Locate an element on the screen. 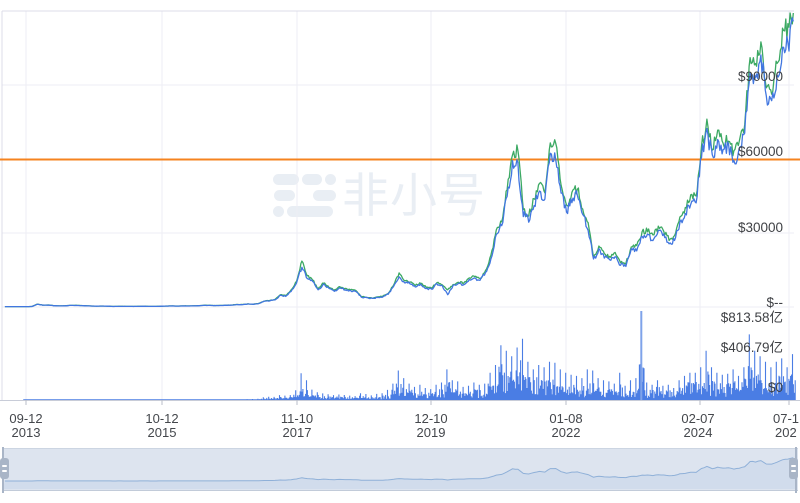 The height and width of the screenshot is (503, 800). volume-axis-label: $0 is located at coordinates (775, 387).